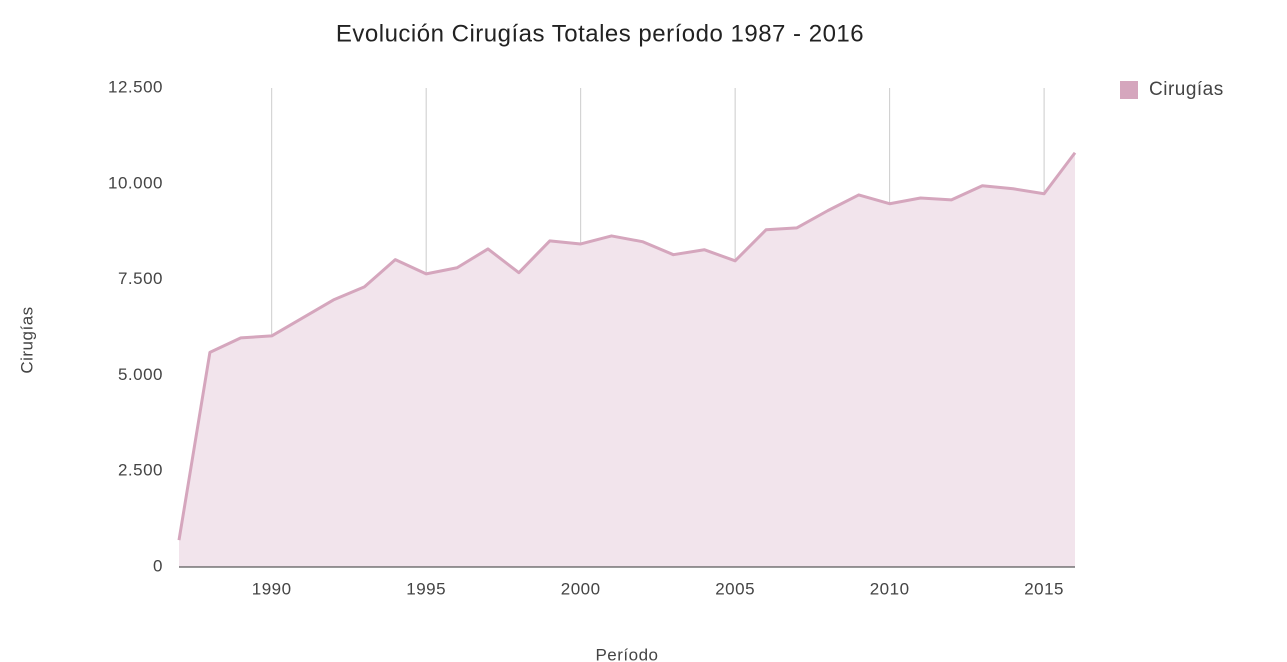  I want to click on y-tick-label: 10.000, so click(135, 182).